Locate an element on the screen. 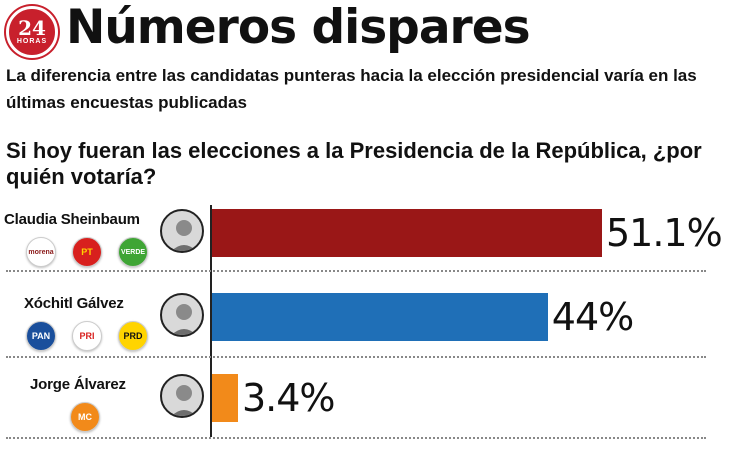  party-logo: PRI is located at coordinates (87, 336).